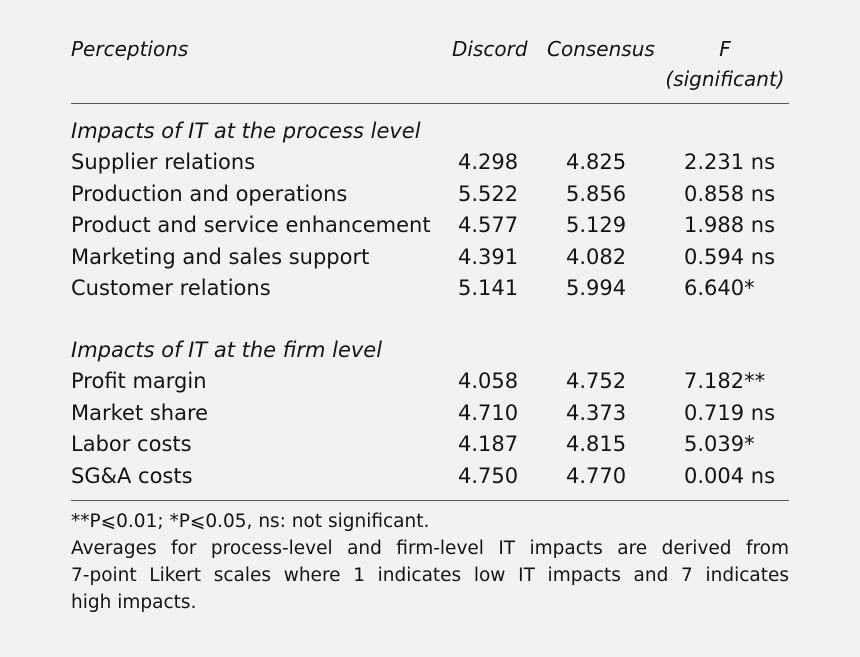  Describe the element at coordinates (596, 381) in the screenshot. I see `consensus-value: 4.752` at that location.